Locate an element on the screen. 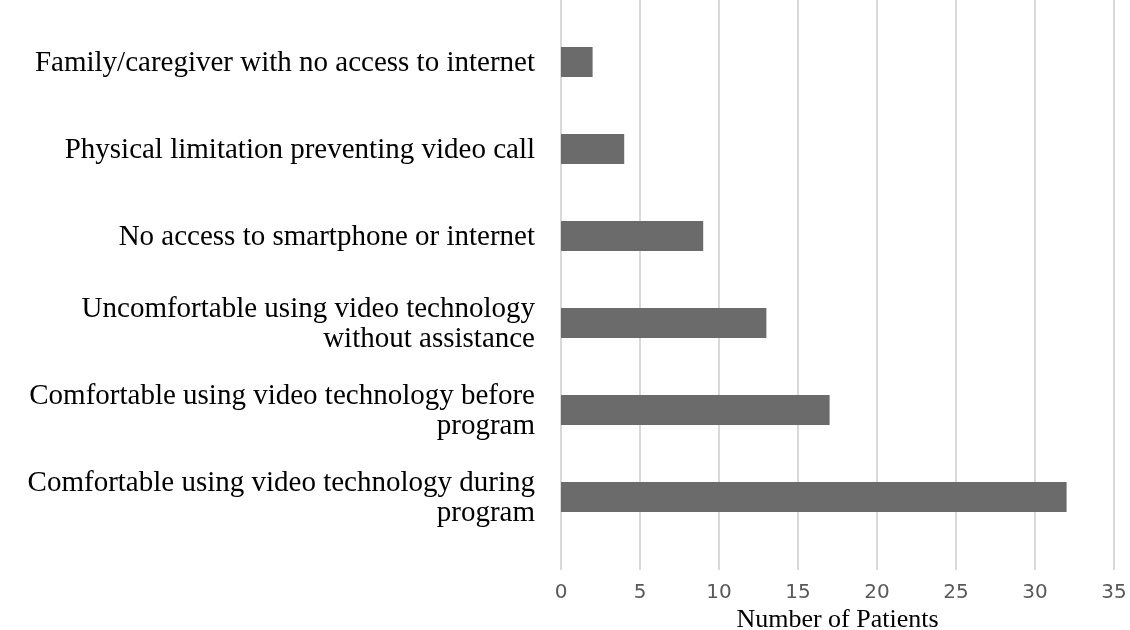 The image size is (1130, 630). x-tick-label: 35 is located at coordinates (1114, 591).